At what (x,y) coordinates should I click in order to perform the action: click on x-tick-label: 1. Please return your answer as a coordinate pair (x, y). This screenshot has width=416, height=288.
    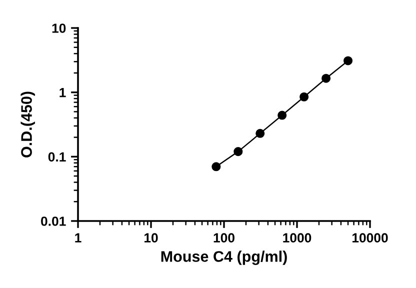
    Looking at the image, I should click on (78, 237).